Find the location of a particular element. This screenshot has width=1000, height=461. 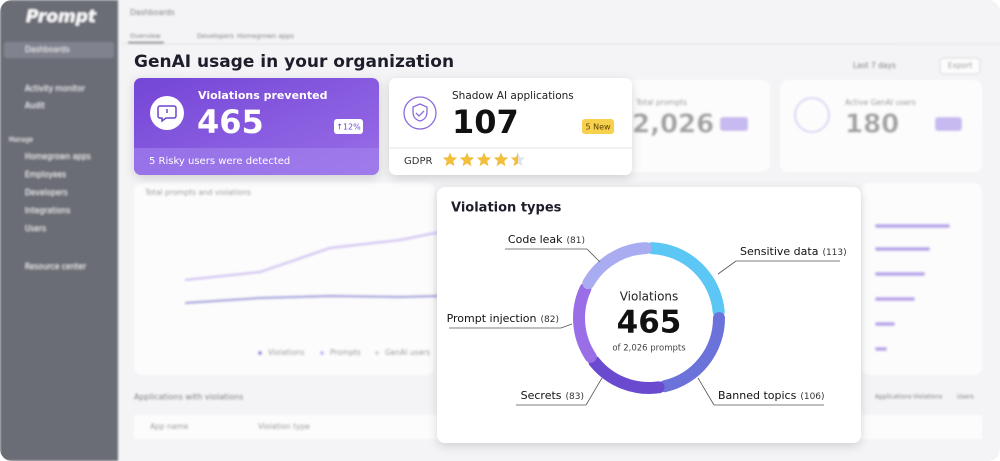

segment-name: Prompt injection is located at coordinates (492, 318).